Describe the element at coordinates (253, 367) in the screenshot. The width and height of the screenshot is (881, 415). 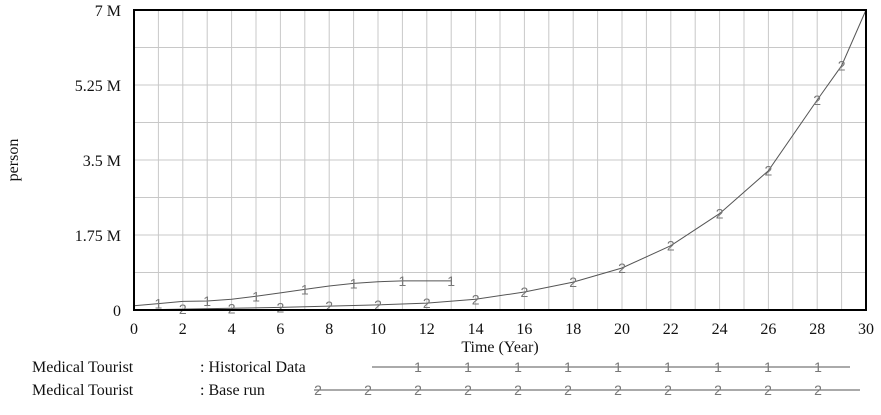
I see `legend-run-label: : Historical Data` at that location.